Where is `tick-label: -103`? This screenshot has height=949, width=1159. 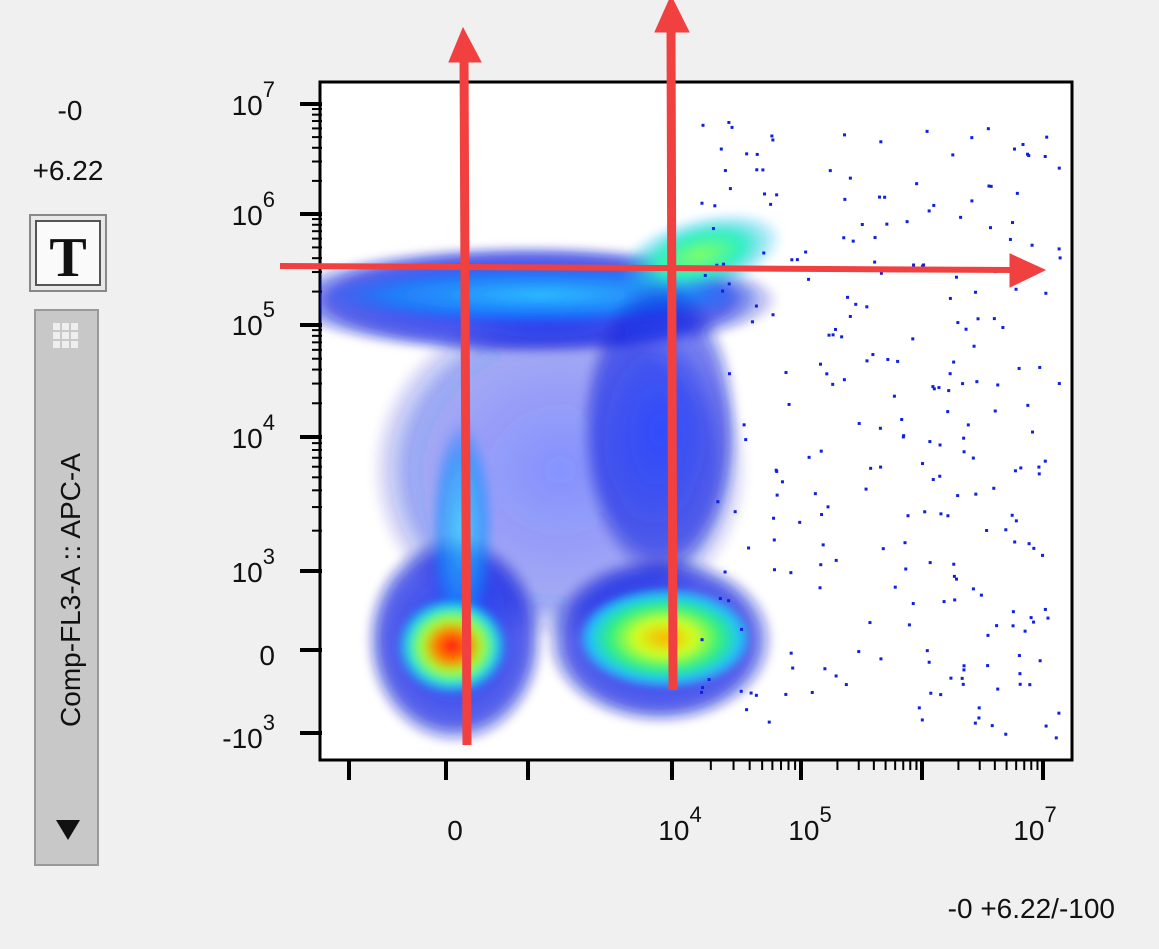 tick-label: -103 is located at coordinates (248, 732).